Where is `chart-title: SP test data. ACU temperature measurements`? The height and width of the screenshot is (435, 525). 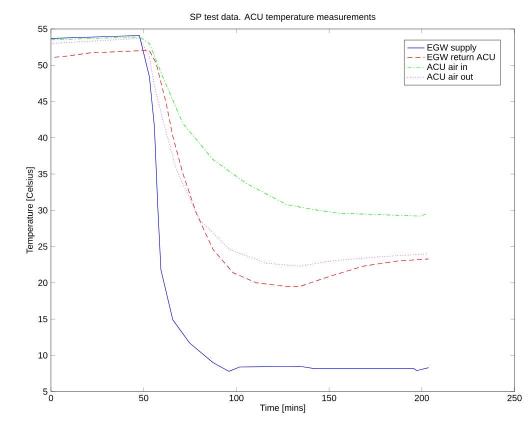 chart-title: SP test data. ACU temperature measurements is located at coordinates (283, 18).